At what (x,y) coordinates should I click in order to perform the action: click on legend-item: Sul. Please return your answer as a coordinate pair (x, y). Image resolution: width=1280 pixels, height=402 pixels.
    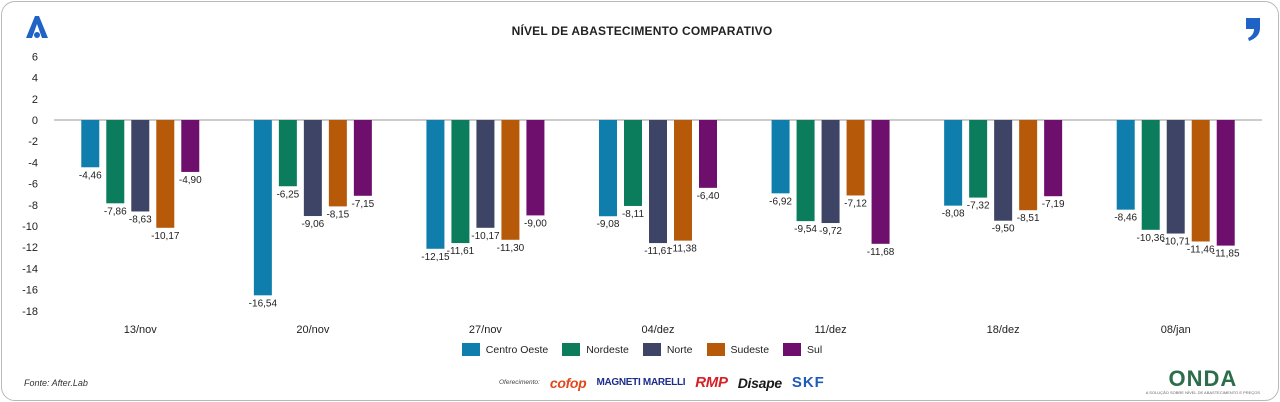
    Looking at the image, I should click on (802, 349).